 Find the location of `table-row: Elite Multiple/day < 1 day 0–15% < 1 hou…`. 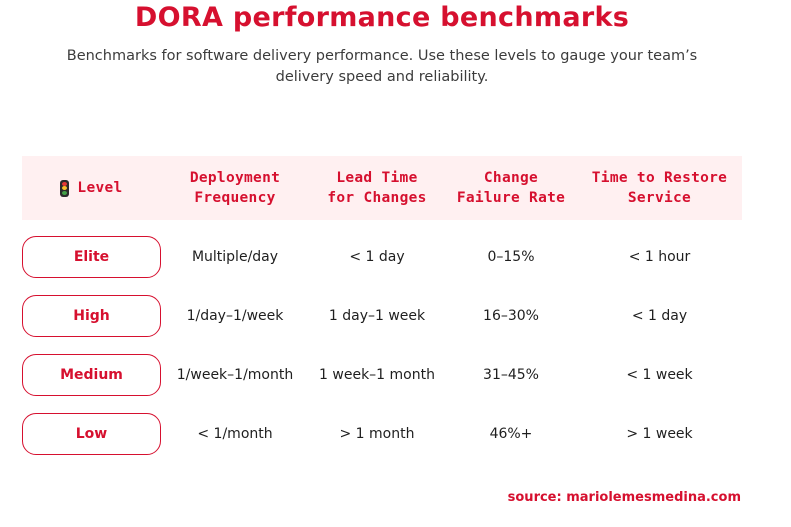

table-row: Elite Multiple/day < 1 day 0–15% < 1 hou… is located at coordinates (395, 259).